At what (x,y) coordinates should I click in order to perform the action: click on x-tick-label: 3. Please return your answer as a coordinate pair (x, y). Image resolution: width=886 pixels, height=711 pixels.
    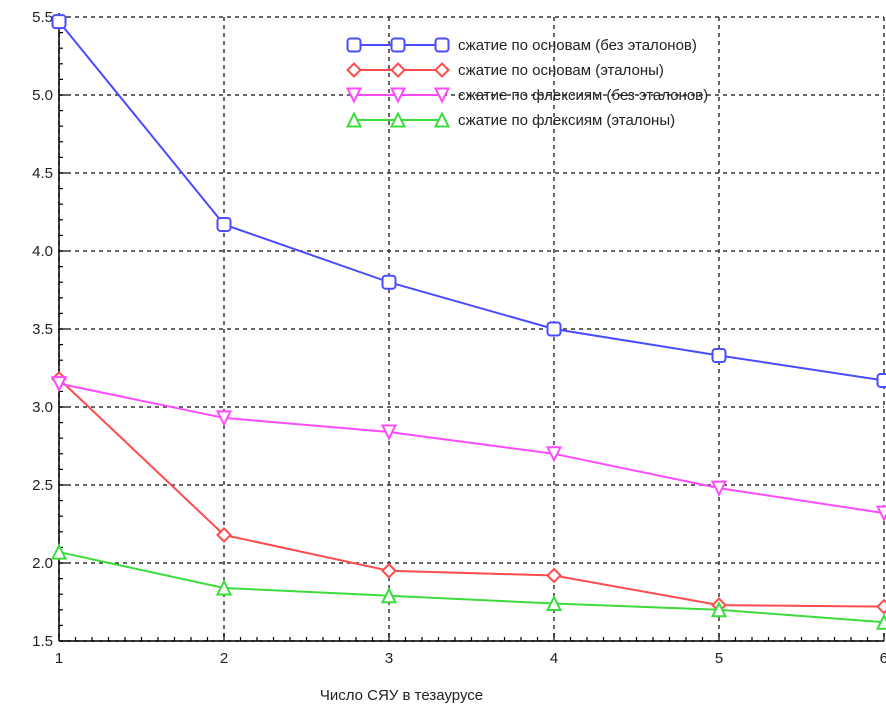
    Looking at the image, I should click on (389, 658).